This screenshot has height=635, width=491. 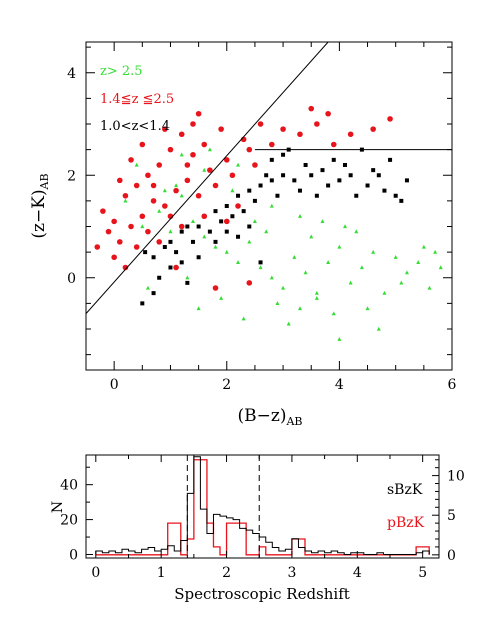 What do you see at coordinates (40, 205) in the screenshot?
I see `scatter-ylabel: (z−K)AB` at bounding box center [40, 205].